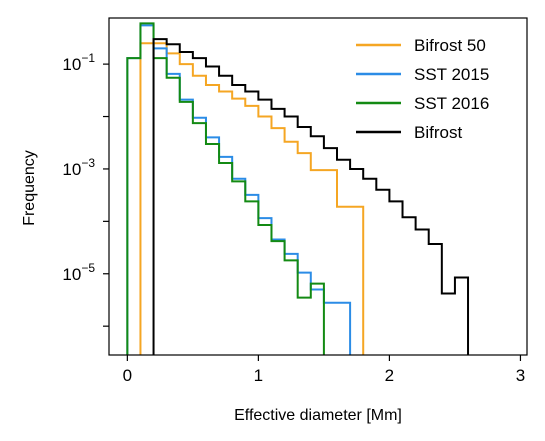 Image resolution: width=545 pixels, height=441 pixels. Describe the element at coordinates (451, 74) in the screenshot. I see `legend-label: SST 2015` at that location.